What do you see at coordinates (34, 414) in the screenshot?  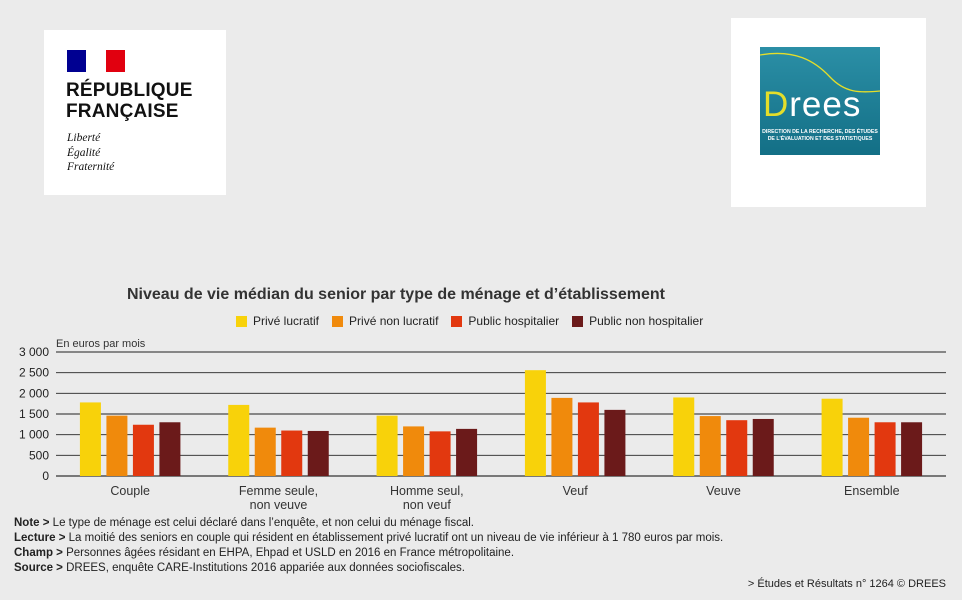 I see `y-tick-label: 1 500` at bounding box center [34, 414].